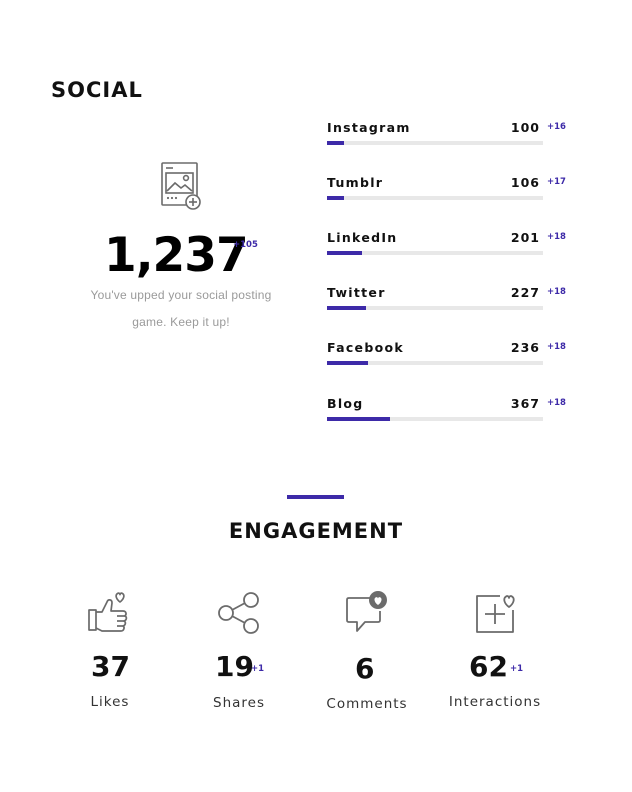 This screenshot has height=792, width=632. What do you see at coordinates (362, 237) in the screenshot?
I see `network-name: LinkedIn` at bounding box center [362, 237].